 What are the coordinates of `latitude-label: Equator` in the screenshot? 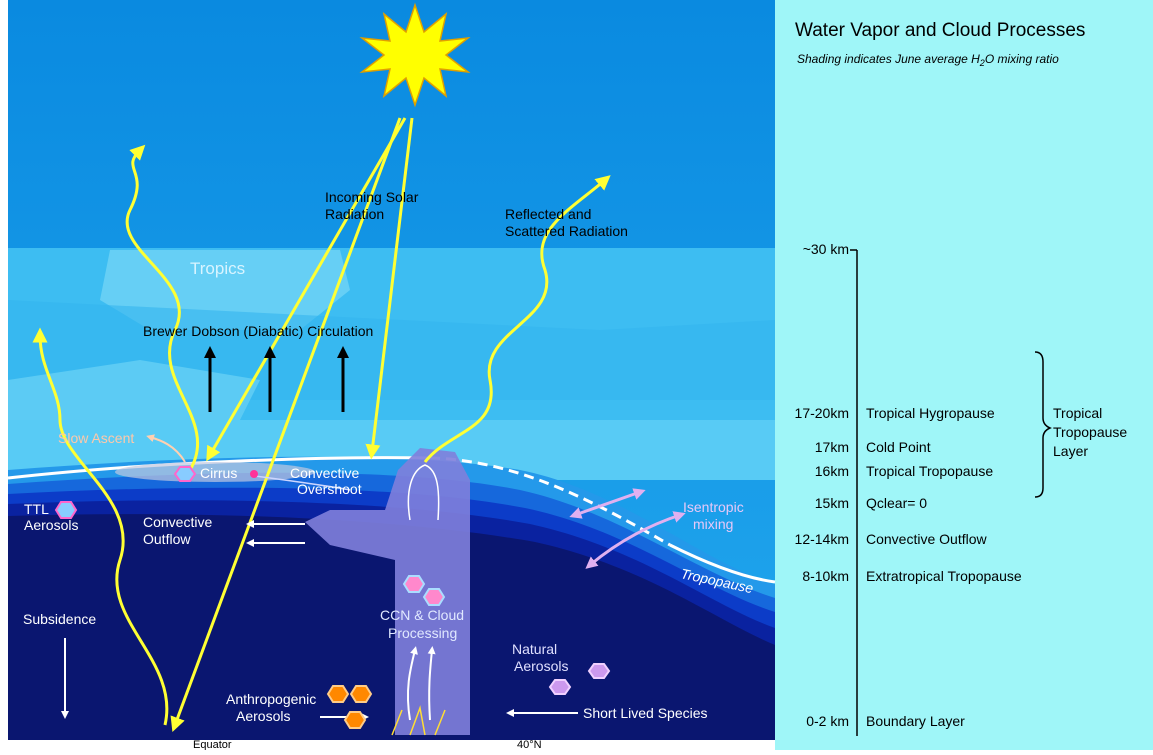 It's located at (212, 744).